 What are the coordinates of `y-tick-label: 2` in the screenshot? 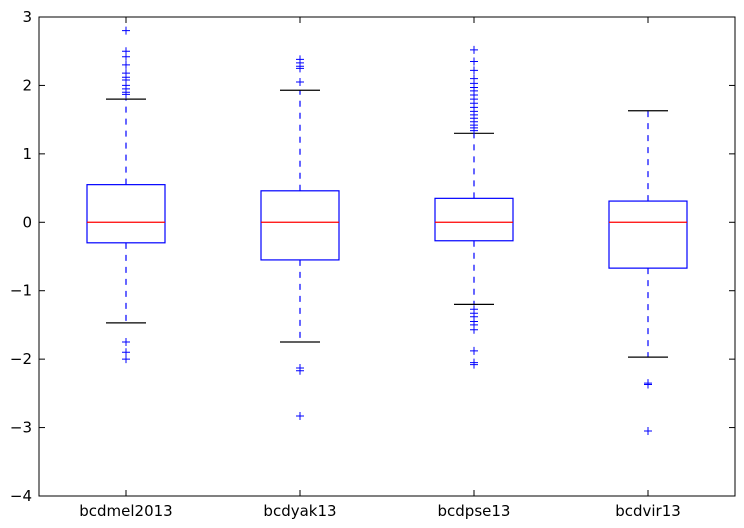 It's located at (27, 85).